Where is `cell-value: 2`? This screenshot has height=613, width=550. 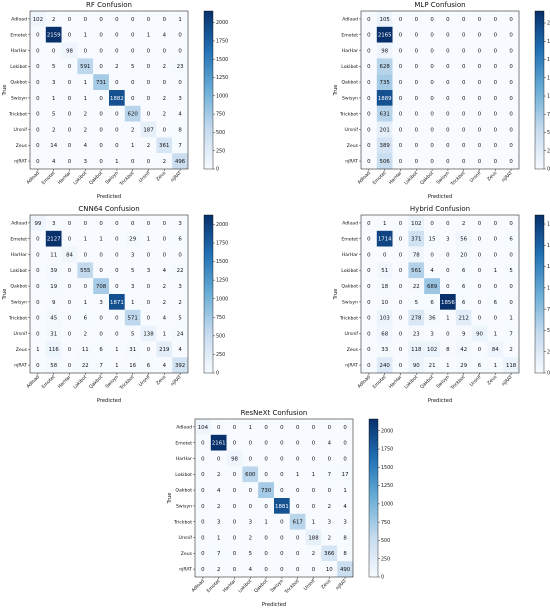
cell-value: 2 is located at coordinates (329, 507).